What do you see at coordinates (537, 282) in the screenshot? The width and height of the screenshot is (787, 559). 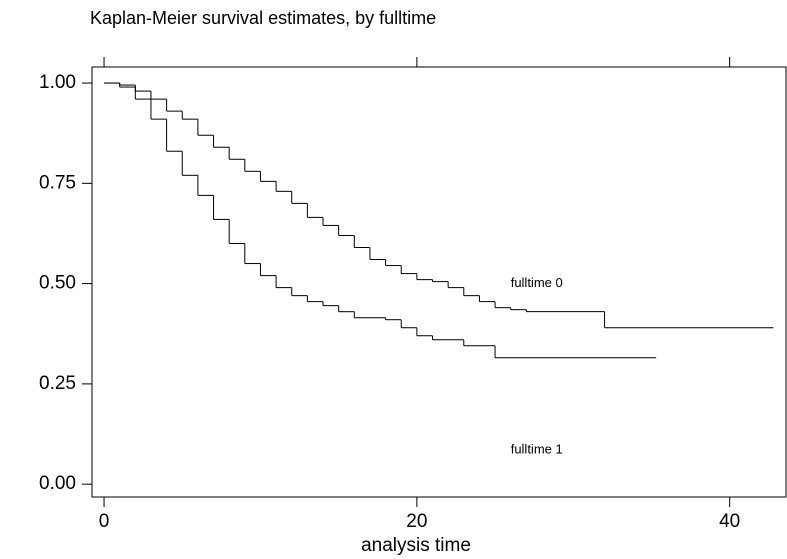 I see `series-label: fulltime 0` at bounding box center [537, 282].